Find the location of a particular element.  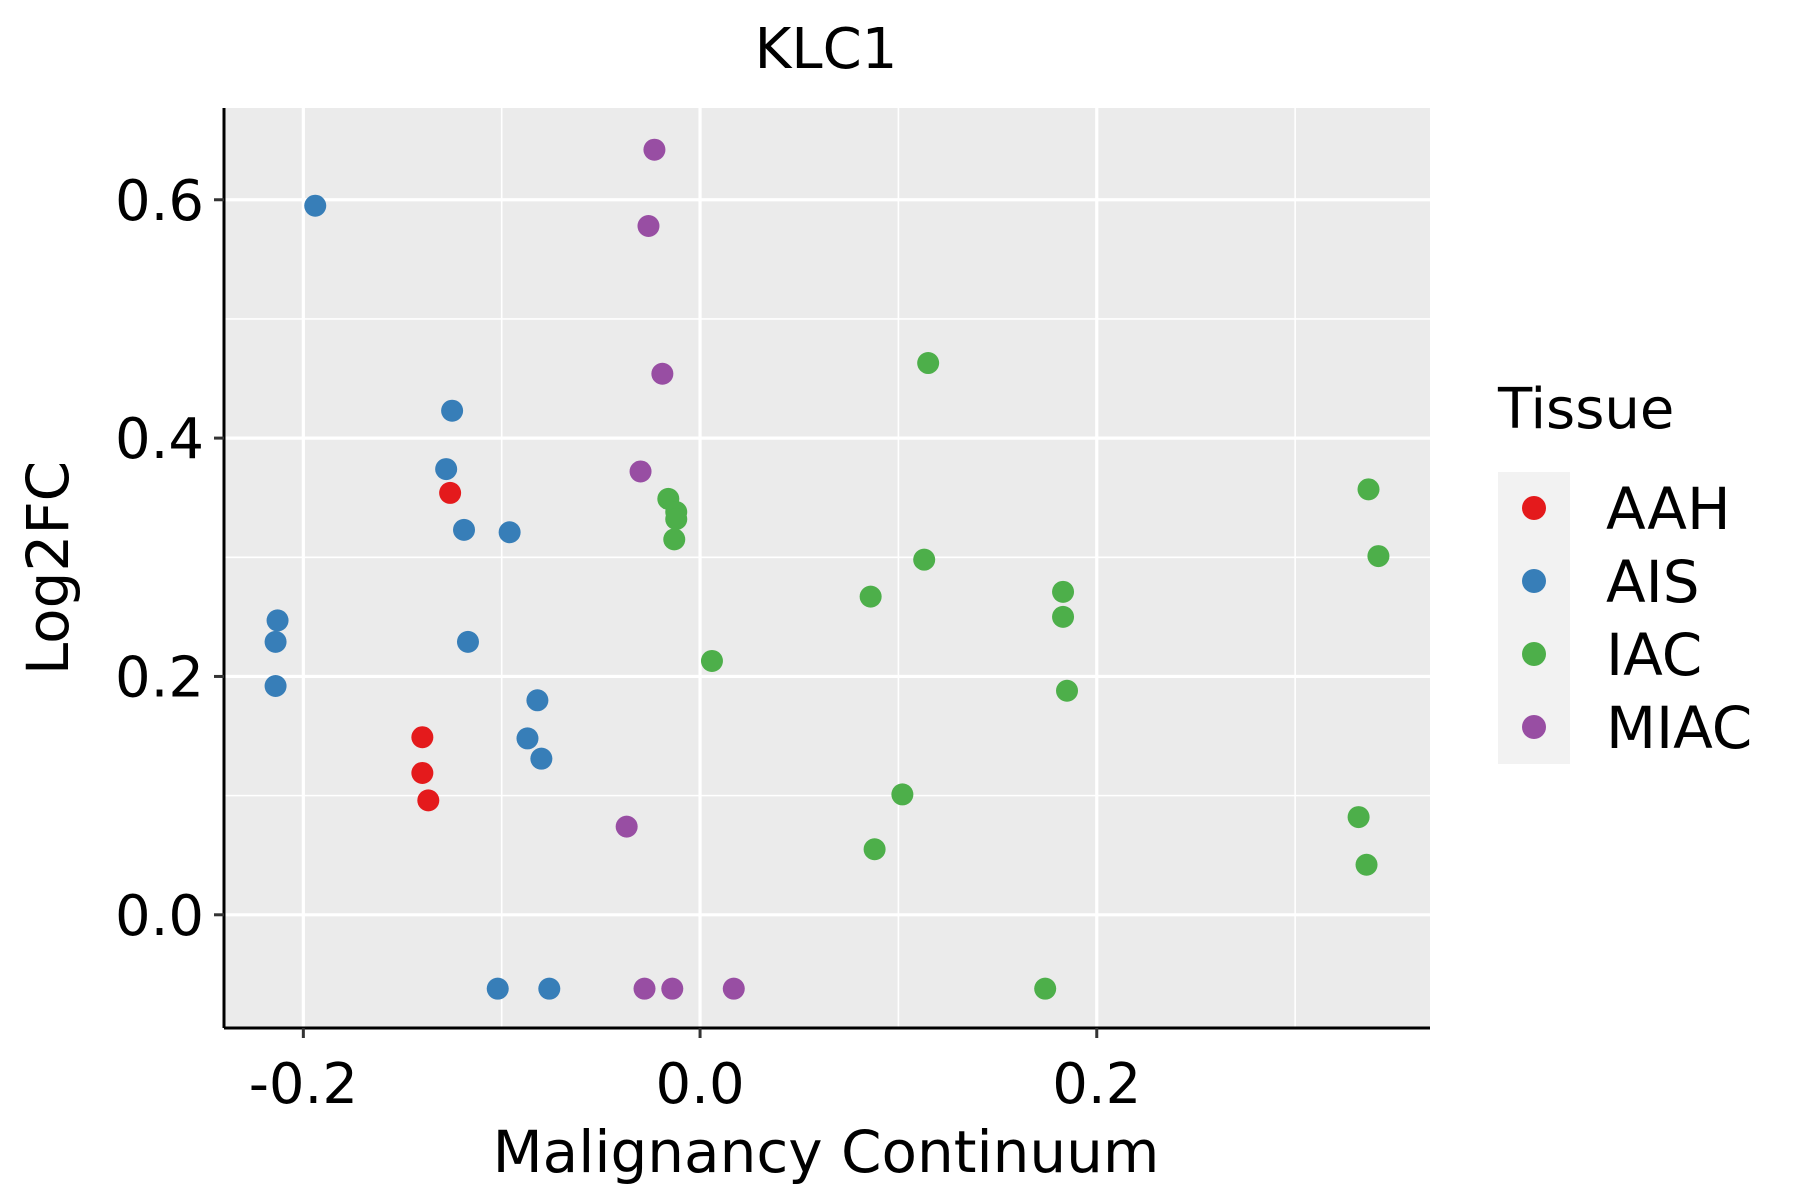

x-axis-label: Malignancy Continuum is located at coordinates (826, 1152).